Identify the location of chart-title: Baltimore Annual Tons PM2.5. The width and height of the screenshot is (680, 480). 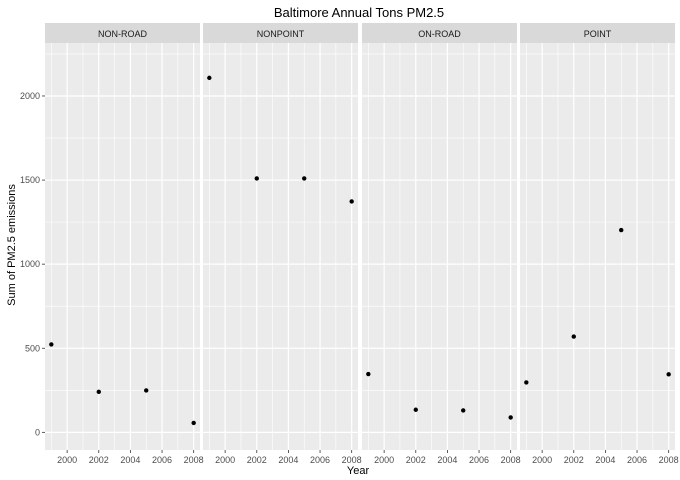
(359, 12).